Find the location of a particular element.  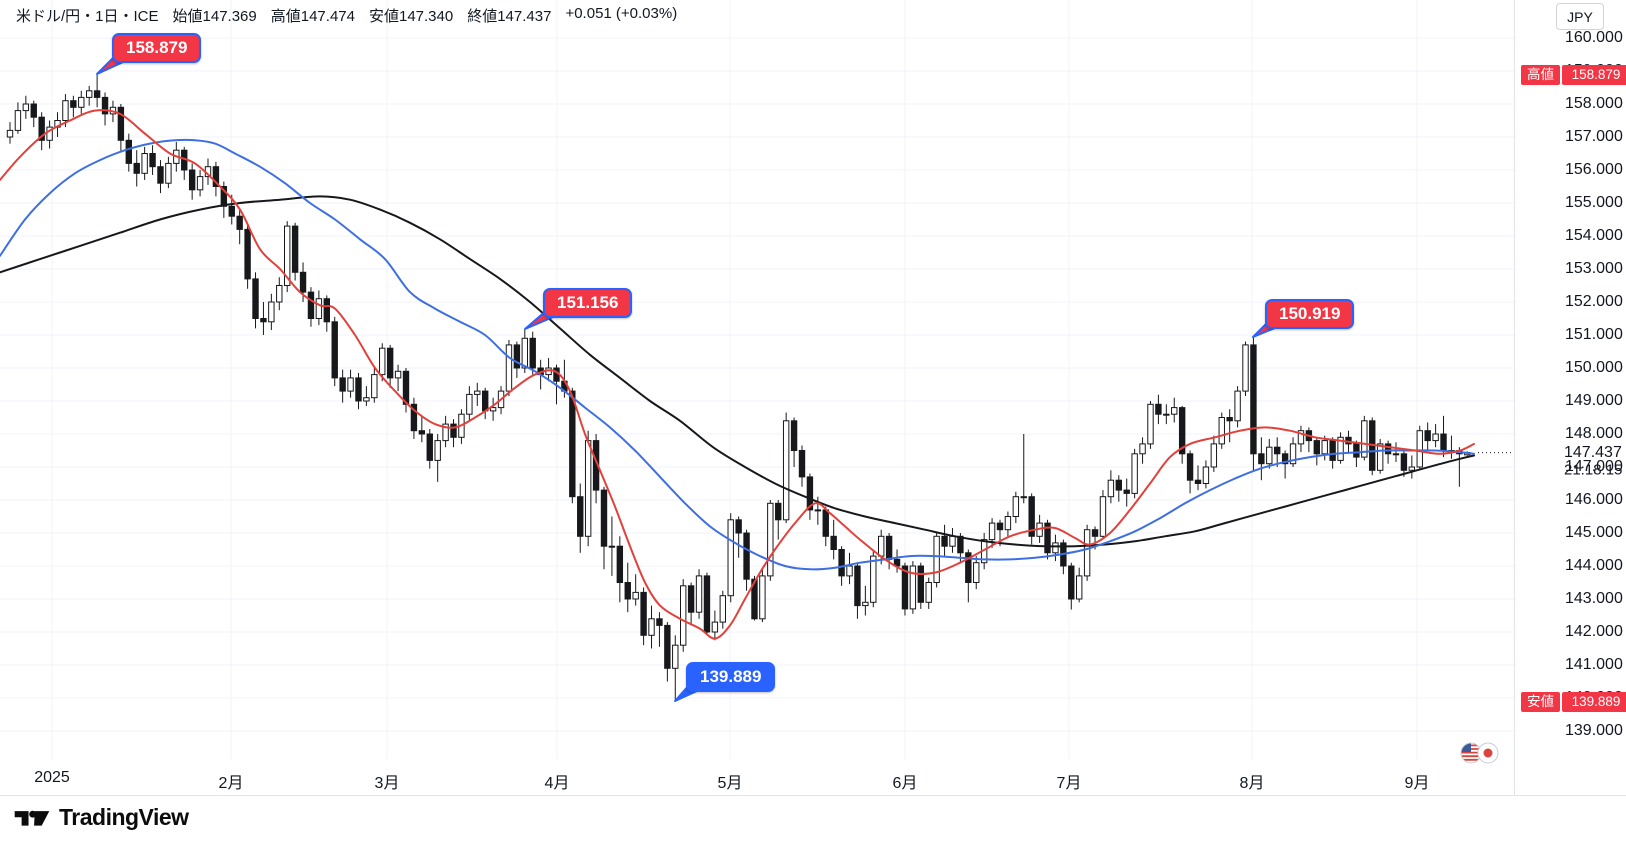

tradingview-logo-text: TradingView is located at coordinates (124, 817).